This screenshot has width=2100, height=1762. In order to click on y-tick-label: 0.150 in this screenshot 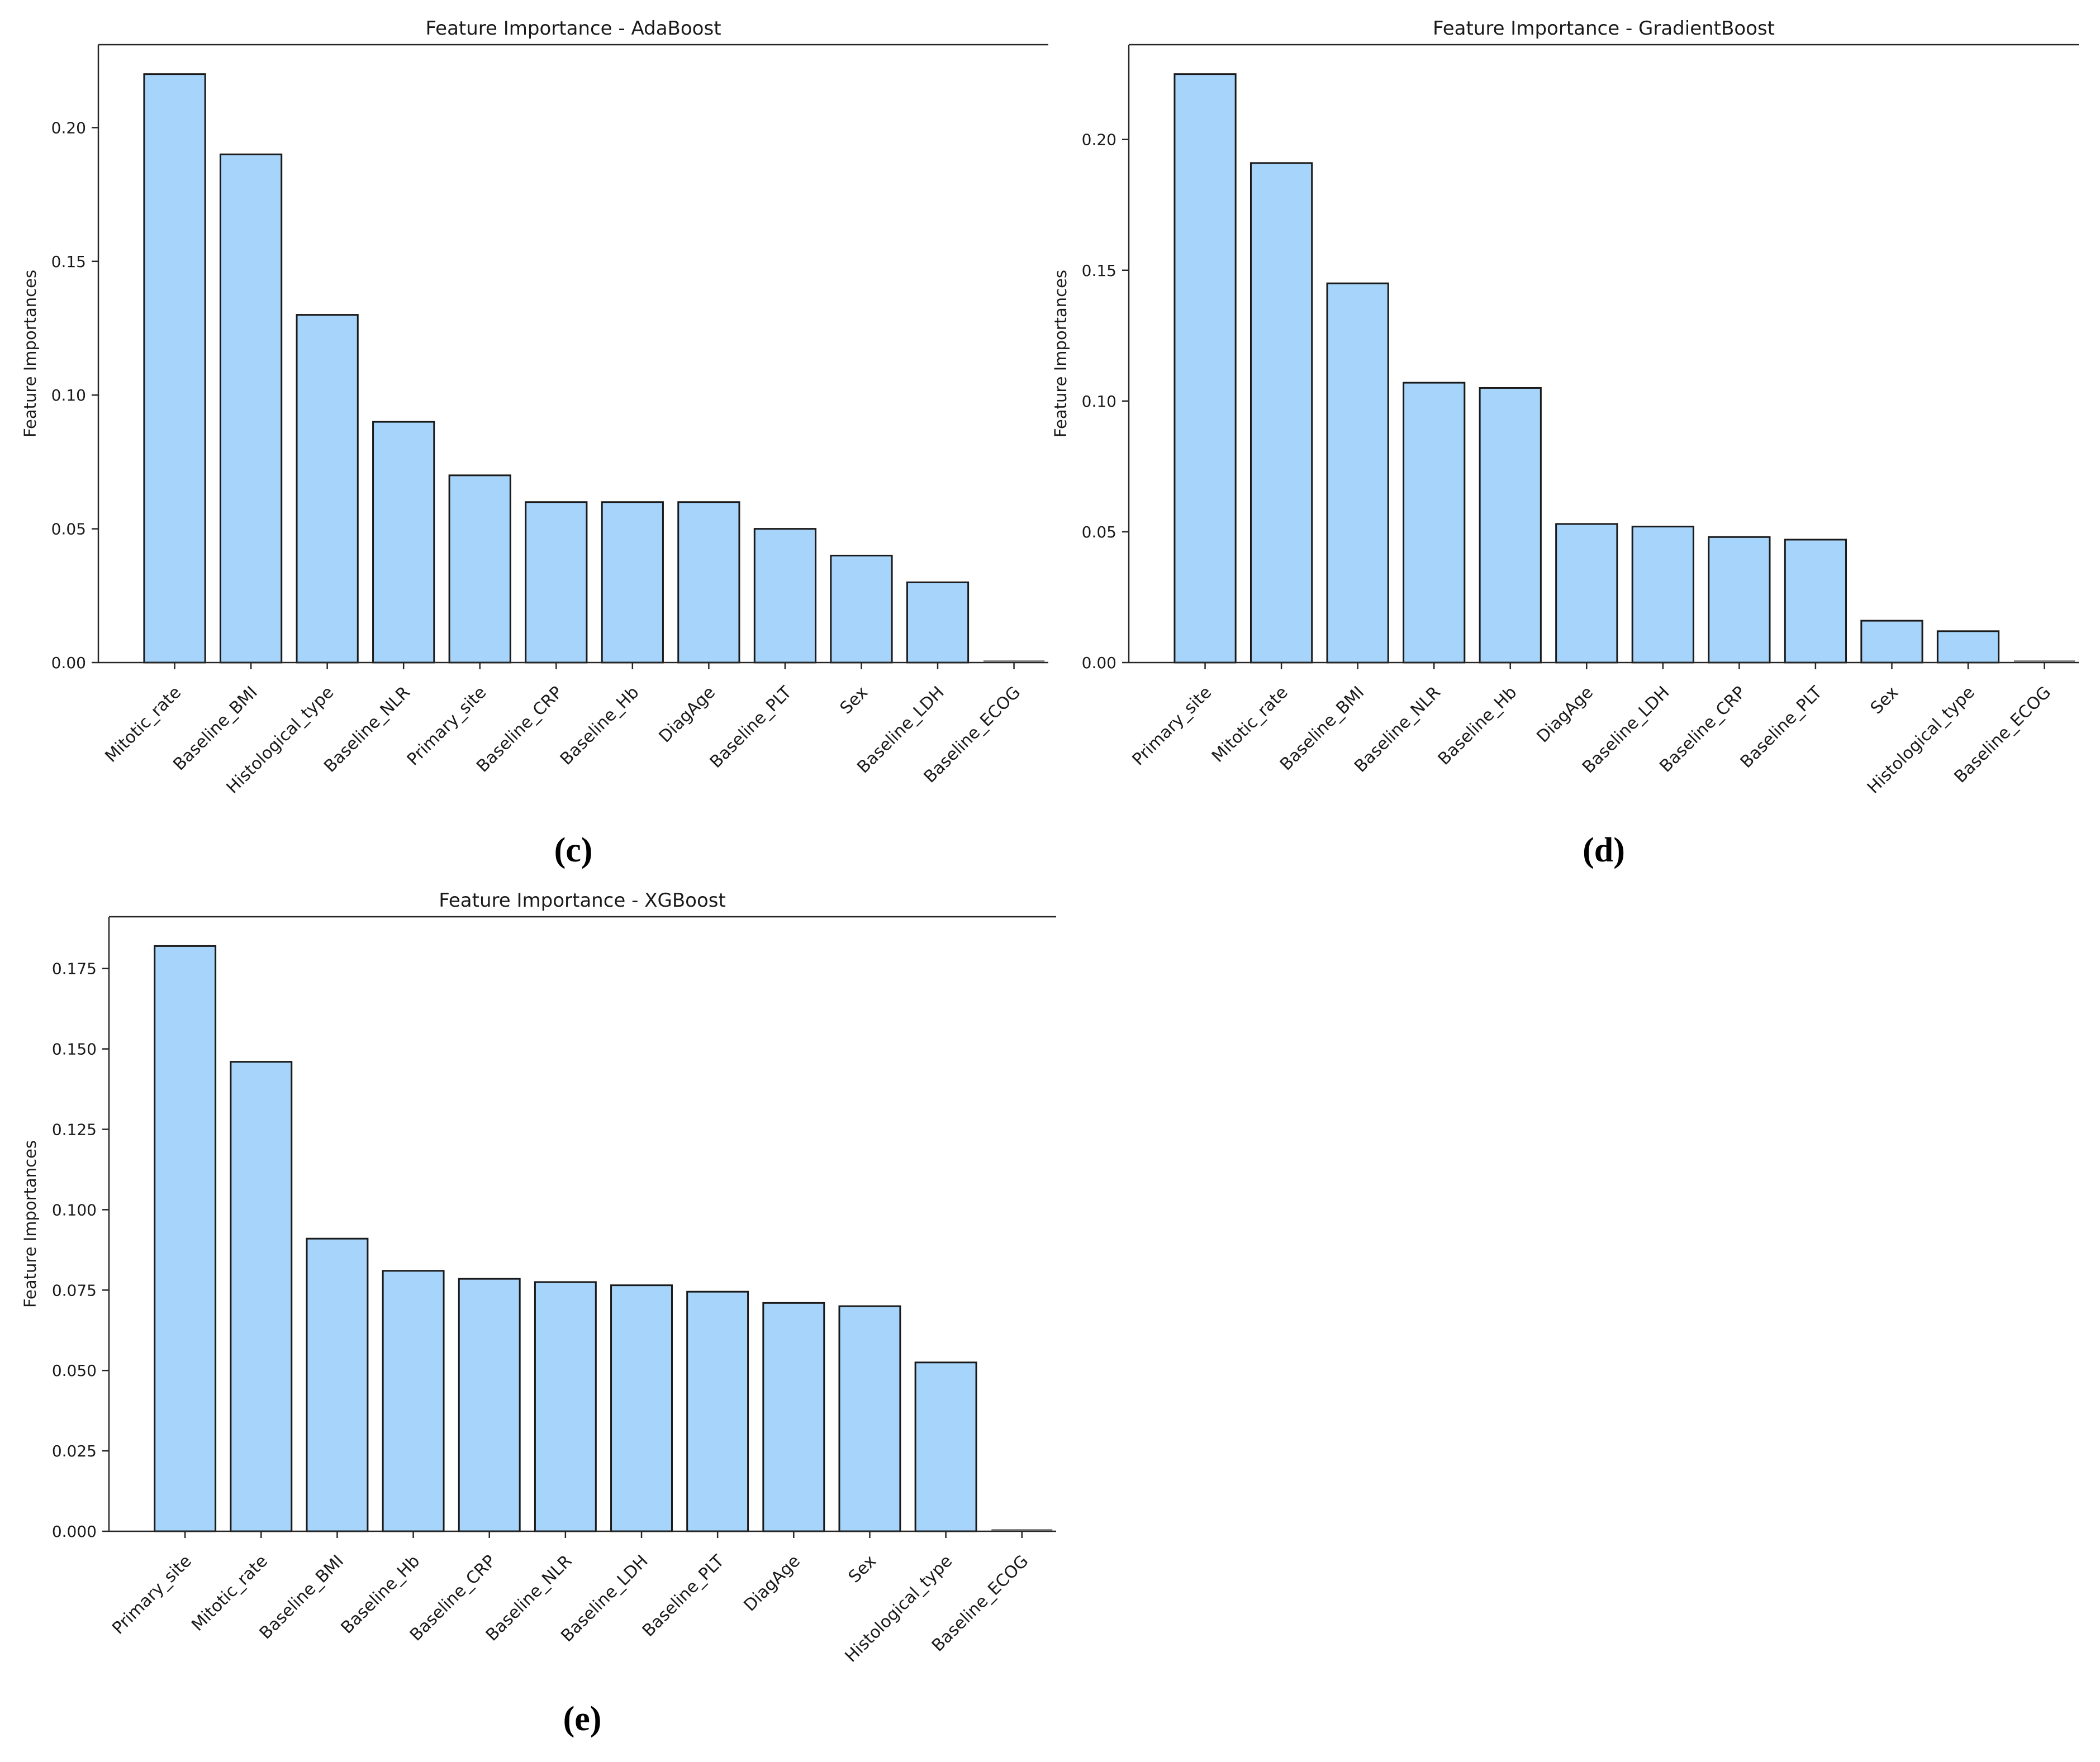, I will do `click(74, 1049)`.